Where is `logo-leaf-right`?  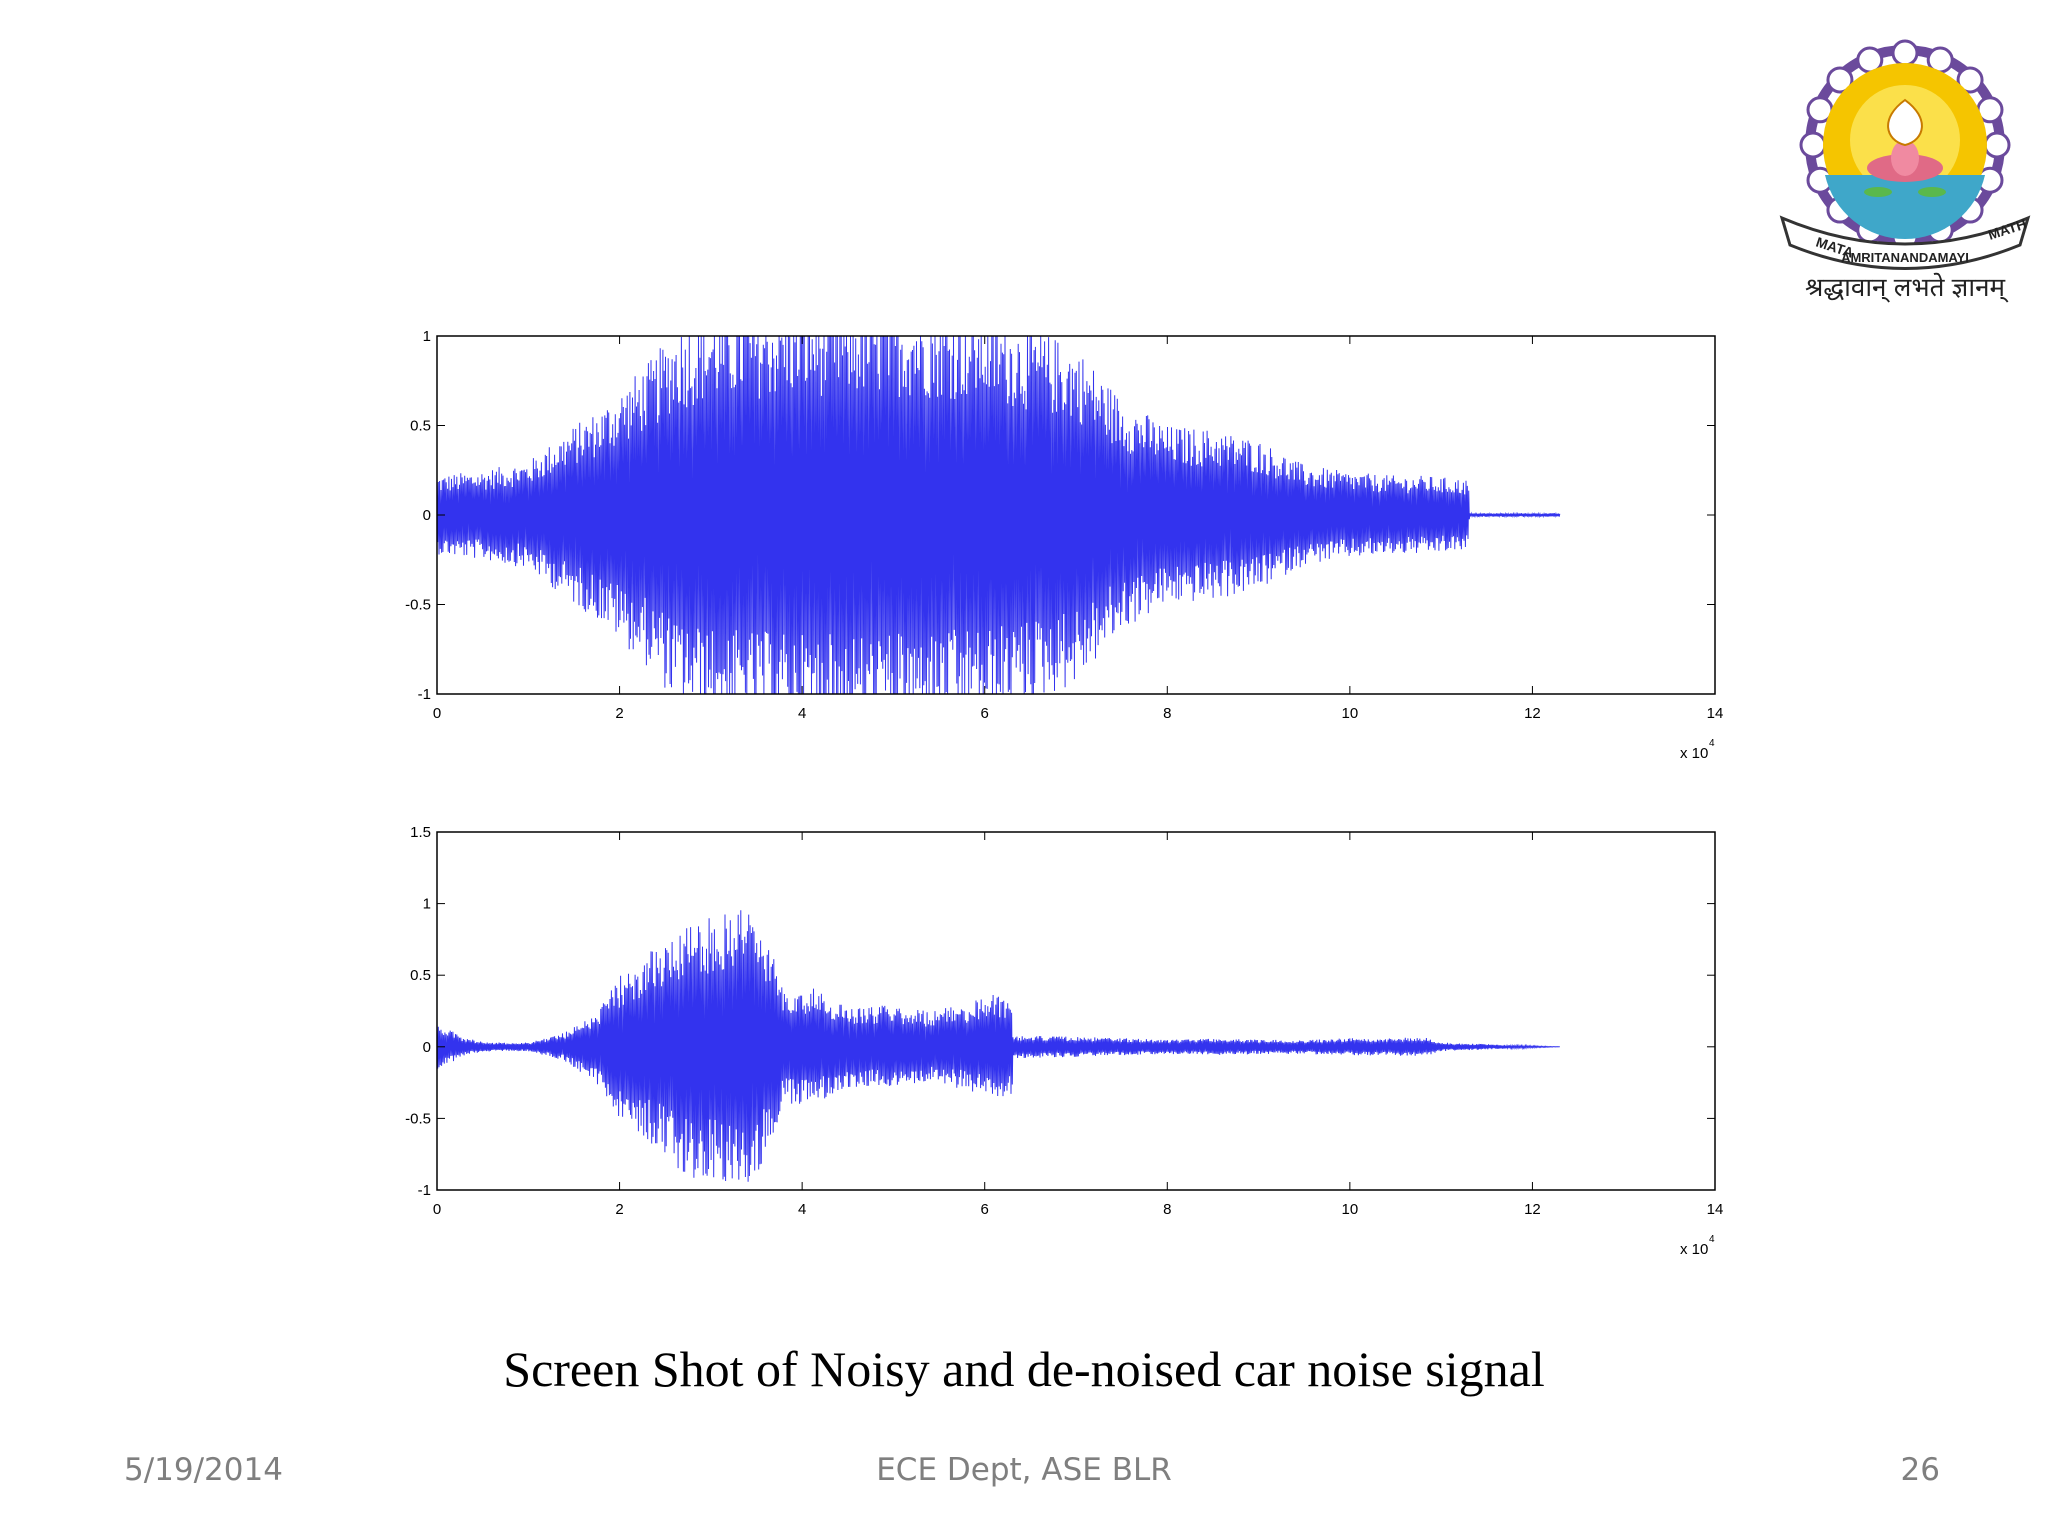 logo-leaf-right is located at coordinates (1932, 192).